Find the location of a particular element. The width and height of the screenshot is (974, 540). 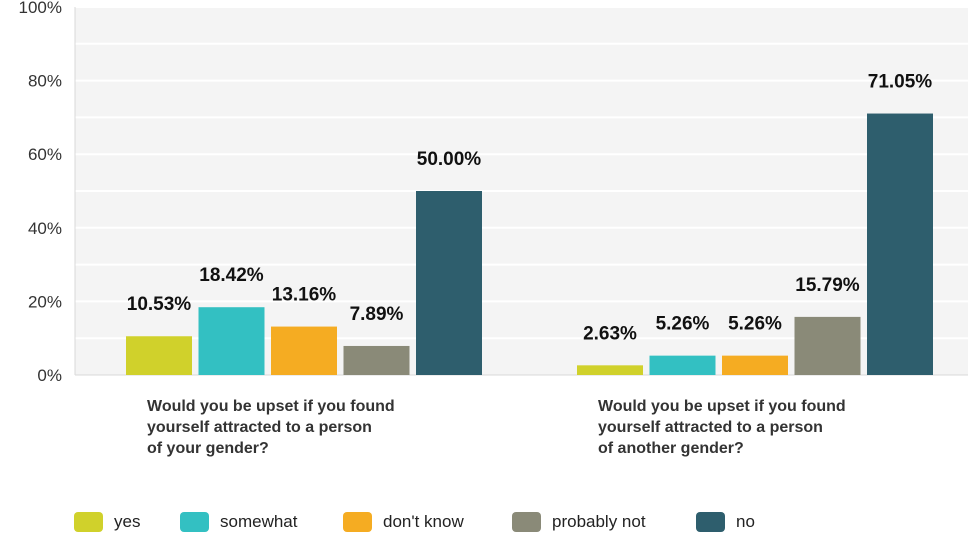

y-tick-label: 20% is located at coordinates (45, 301).